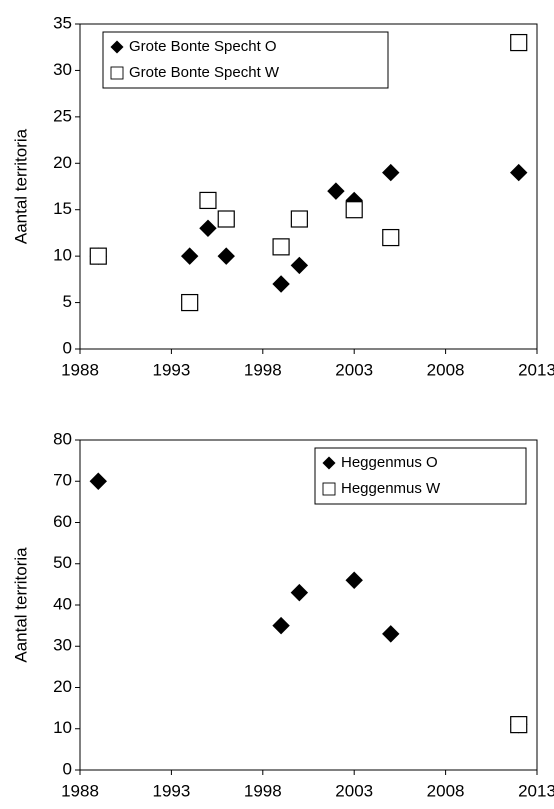  Describe the element at coordinates (62, 521) in the screenshot. I see `y-tick-label: 60` at that location.